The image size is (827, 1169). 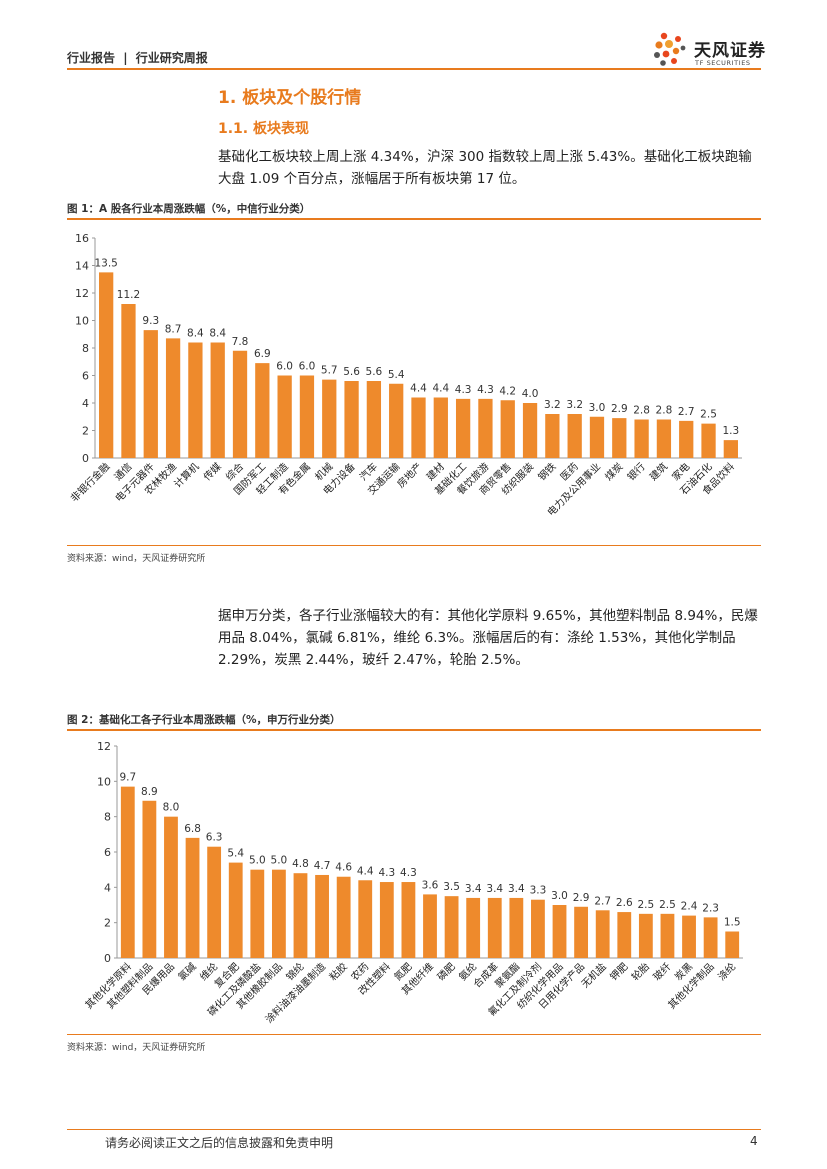 I want to click on figure-1-source: 资料来源：wind，天风证券研究所, so click(x=136, y=559).